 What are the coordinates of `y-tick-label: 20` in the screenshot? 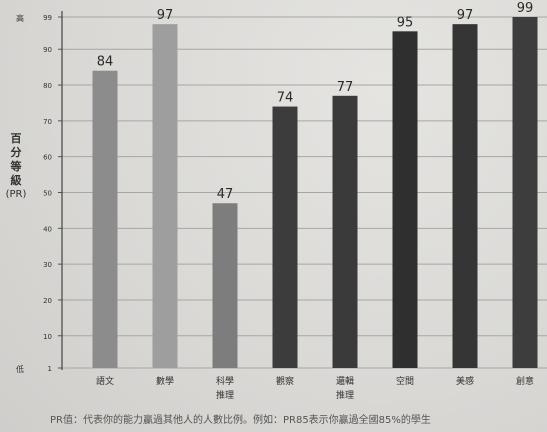 It's located at (47, 301).